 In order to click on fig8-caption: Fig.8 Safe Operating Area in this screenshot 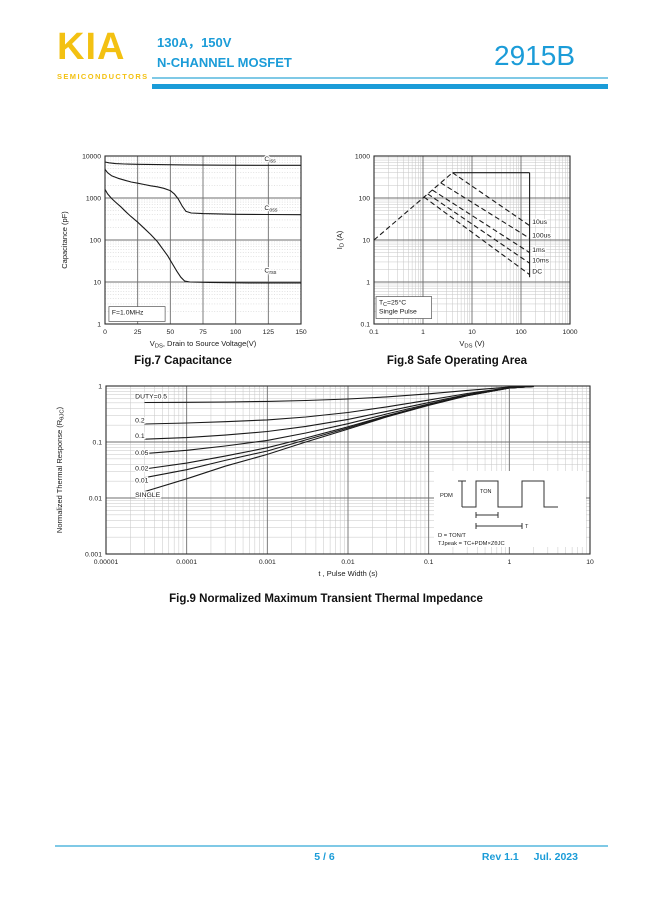, I will do `click(457, 361)`.